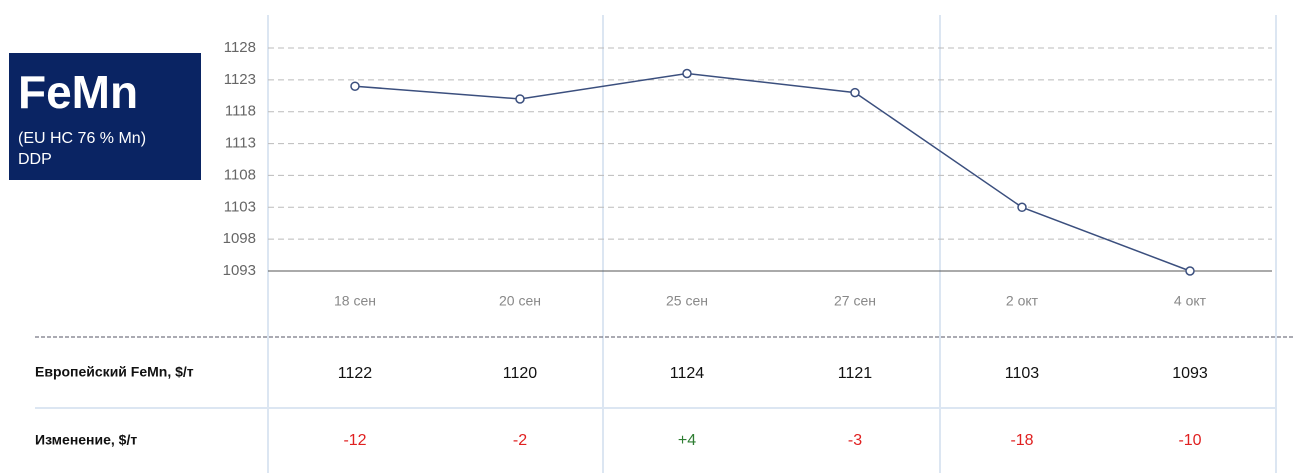  Describe the element at coordinates (239, 270) in the screenshot. I see `y-tick-label: 1093` at that location.